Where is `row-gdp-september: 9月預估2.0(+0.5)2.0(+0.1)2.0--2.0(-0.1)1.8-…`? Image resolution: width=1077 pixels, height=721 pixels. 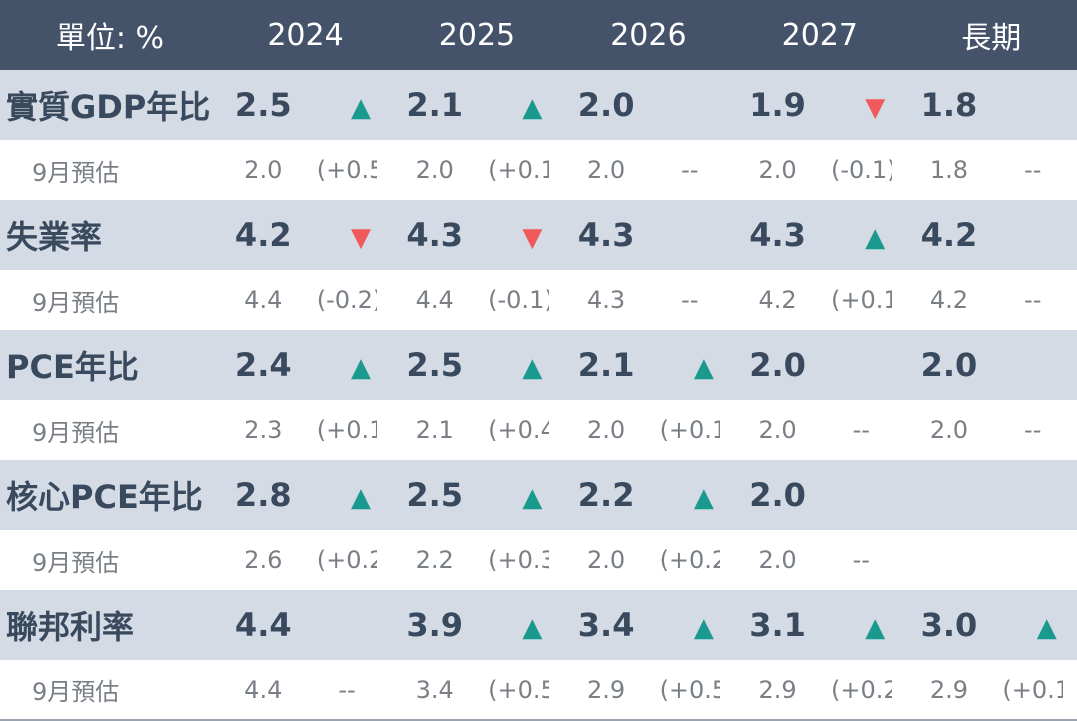 row-gdp-september: 9月預估2.0(+0.5)2.0(+0.1)2.0--2.0(-0.1)1.8-… is located at coordinates (538, 170).